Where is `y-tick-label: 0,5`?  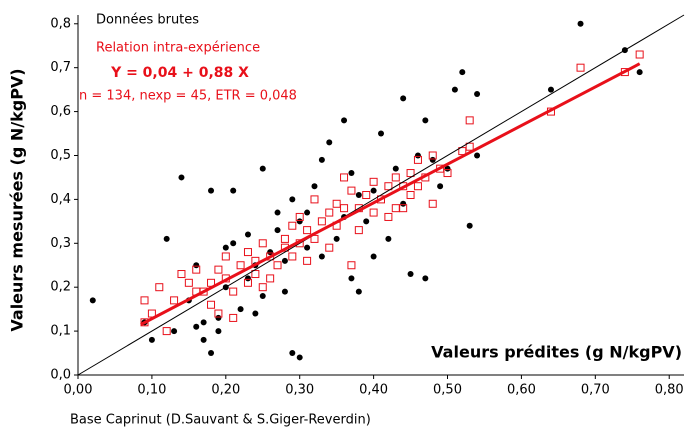 y-tick-label: 0,5 is located at coordinates (60, 155).